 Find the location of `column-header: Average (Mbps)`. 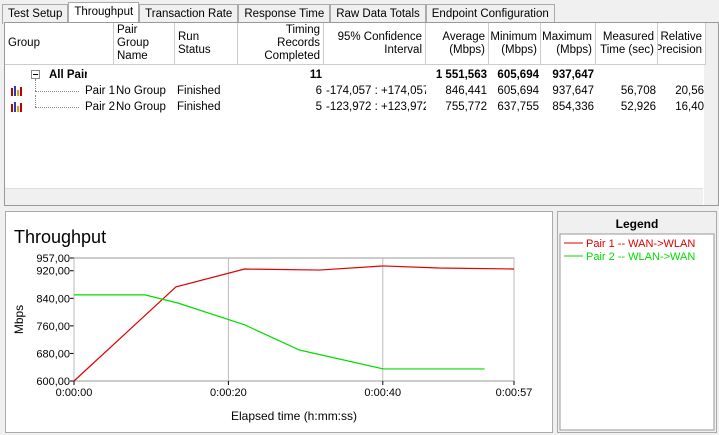

column-header: Average (Mbps) is located at coordinates (457, 44).